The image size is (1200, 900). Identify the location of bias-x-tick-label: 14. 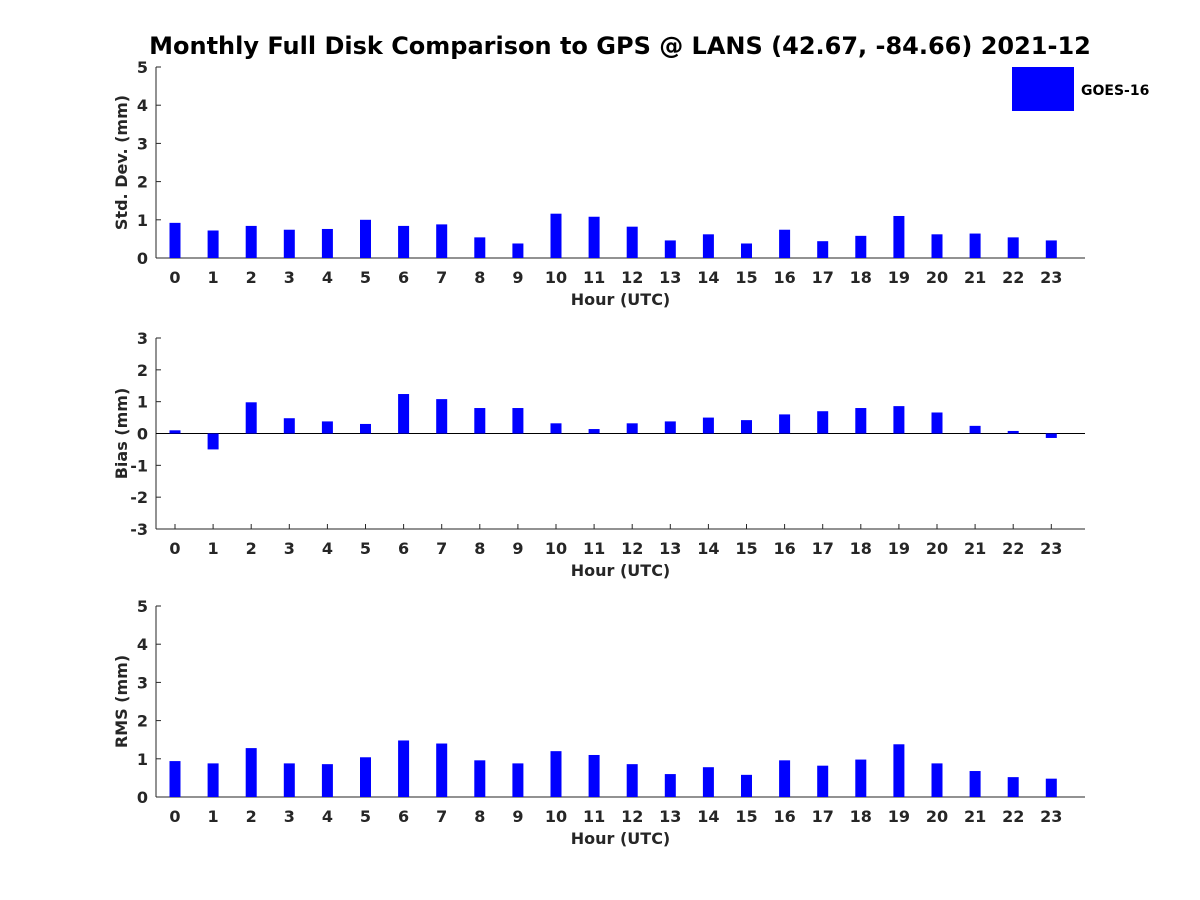
(708, 548).